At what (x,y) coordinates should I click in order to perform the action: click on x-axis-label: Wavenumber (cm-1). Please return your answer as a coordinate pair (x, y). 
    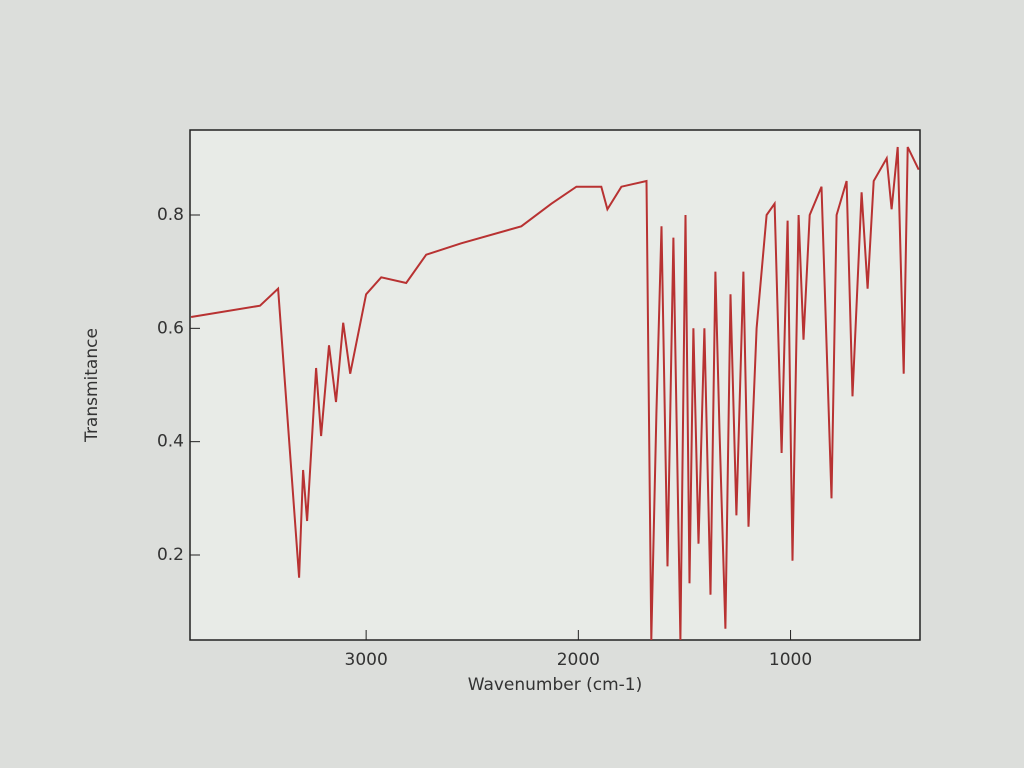
    Looking at the image, I should click on (555, 685).